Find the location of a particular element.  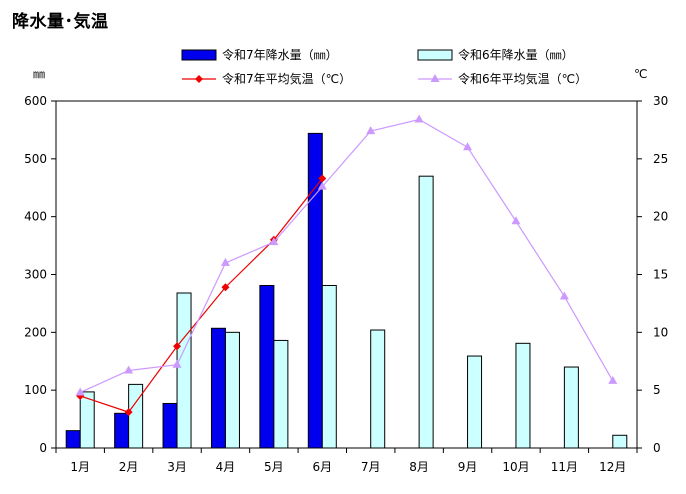

right-axis-tick-label: 10 is located at coordinates (660, 332).